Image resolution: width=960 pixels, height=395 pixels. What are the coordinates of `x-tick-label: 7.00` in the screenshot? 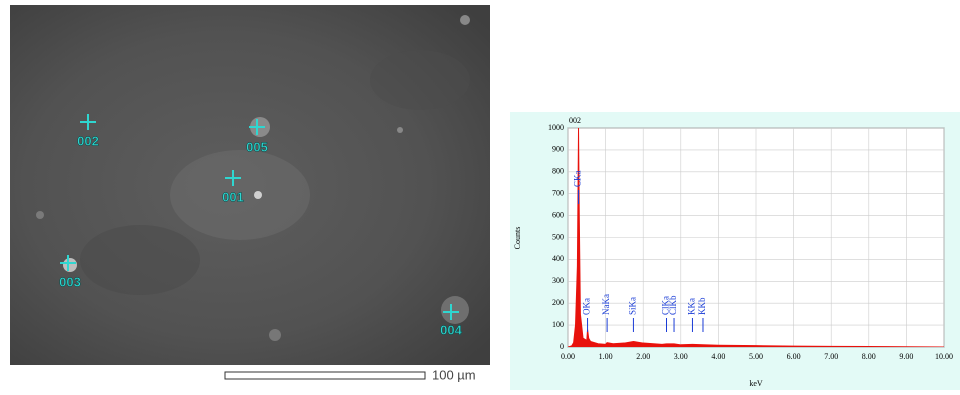 It's located at (831, 356).